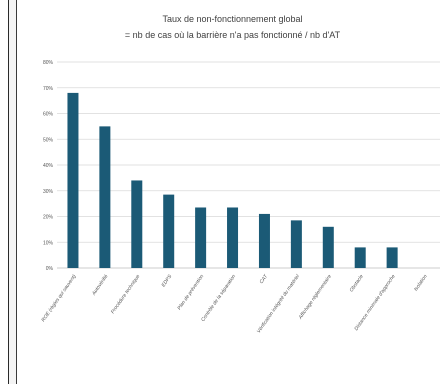 Image resolution: width=447 pixels, height=384 pixels. What do you see at coordinates (421, 283) in the screenshot?
I see `category-label: Isolation` at bounding box center [421, 283].